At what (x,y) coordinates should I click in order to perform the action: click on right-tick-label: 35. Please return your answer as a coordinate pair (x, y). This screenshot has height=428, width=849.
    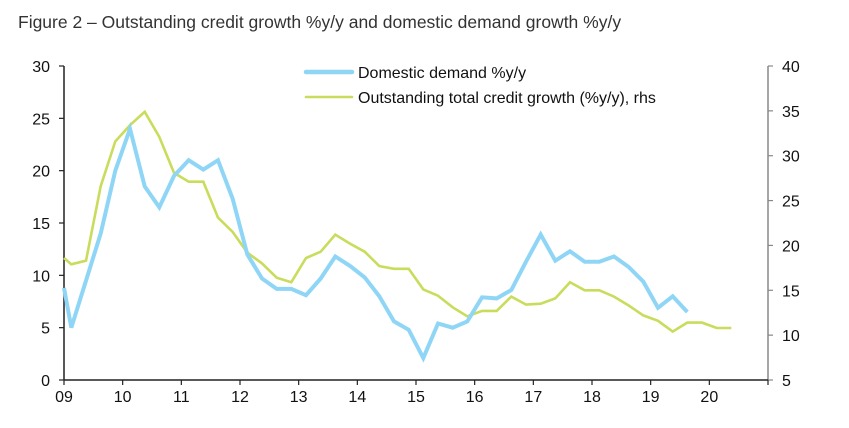
    Looking at the image, I should click on (791, 112).